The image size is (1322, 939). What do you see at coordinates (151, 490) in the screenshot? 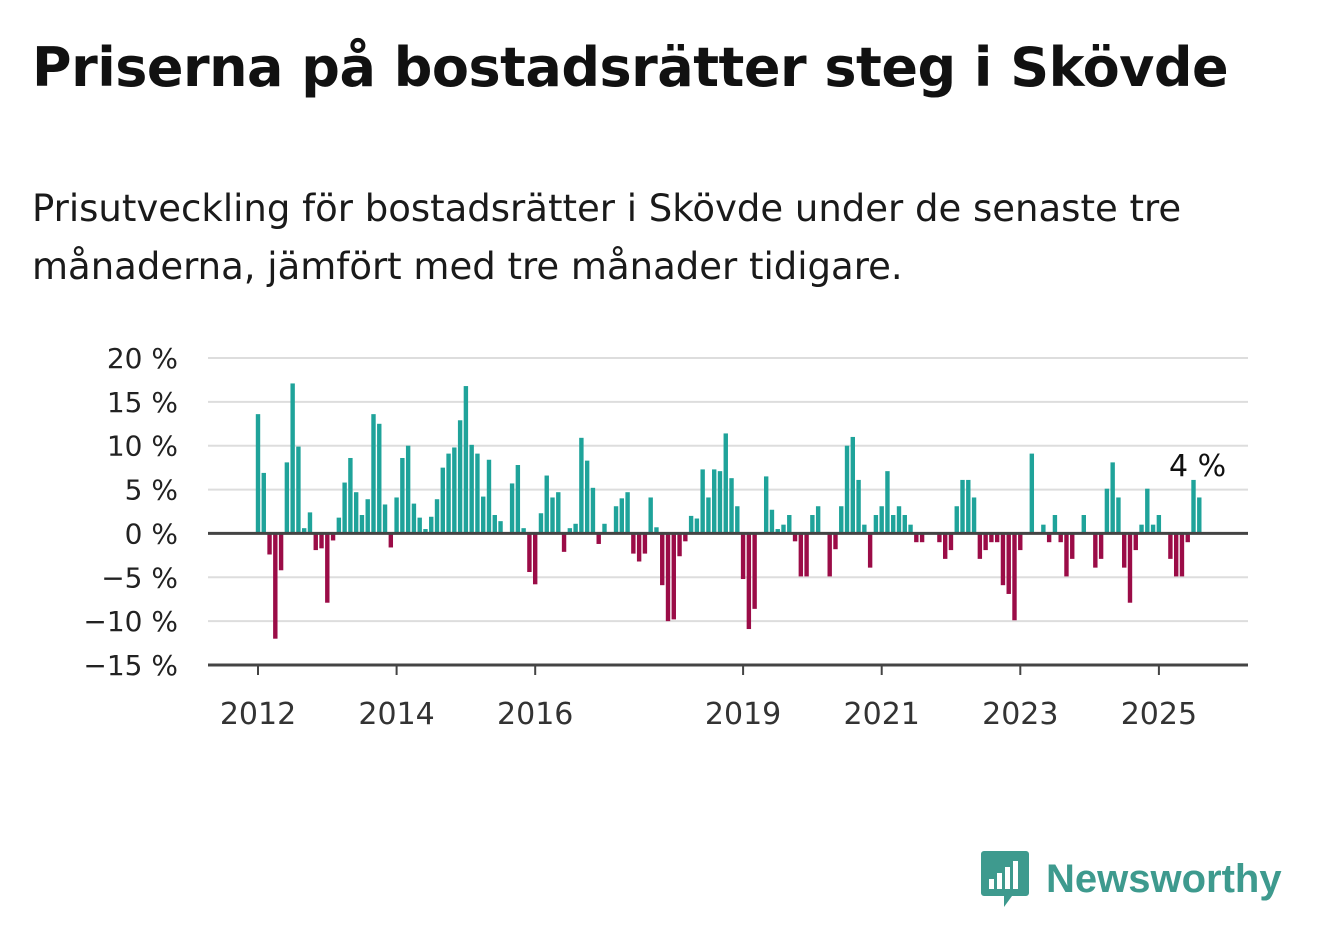
I see `y-tick-label: 5 %` at bounding box center [151, 490].